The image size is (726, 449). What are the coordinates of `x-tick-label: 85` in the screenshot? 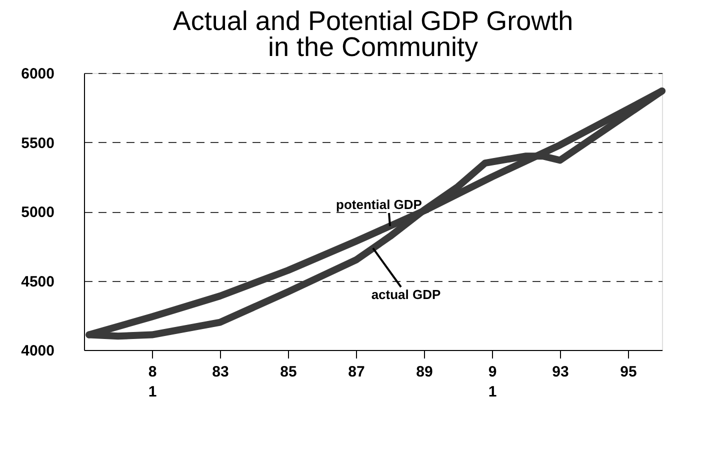 It's located at (288, 372).